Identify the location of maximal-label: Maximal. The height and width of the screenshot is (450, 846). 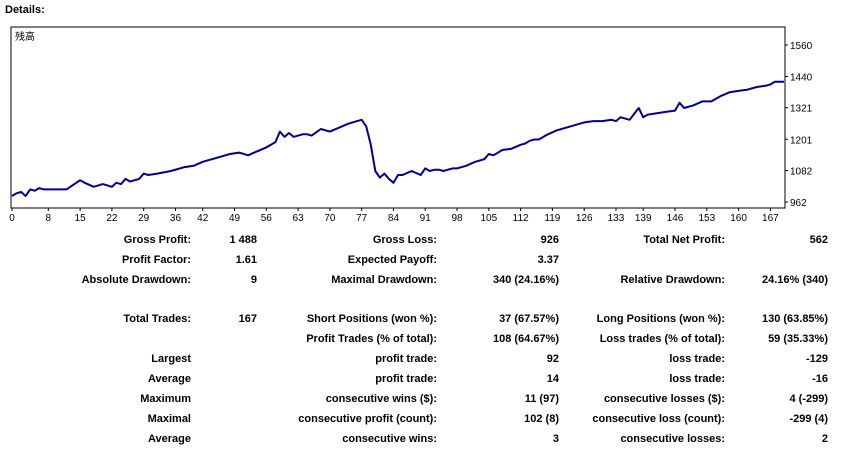
(169, 419).